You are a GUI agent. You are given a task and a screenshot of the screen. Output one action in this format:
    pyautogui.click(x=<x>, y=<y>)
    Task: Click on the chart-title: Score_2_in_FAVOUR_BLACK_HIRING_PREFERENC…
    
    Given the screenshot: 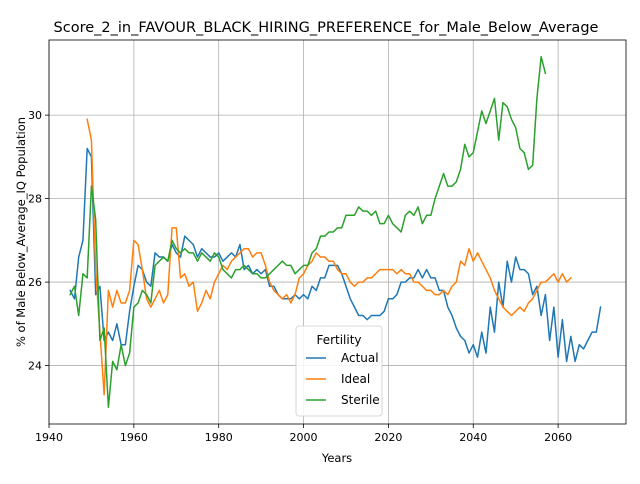 What is the action you would take?
    pyautogui.click(x=326, y=28)
    